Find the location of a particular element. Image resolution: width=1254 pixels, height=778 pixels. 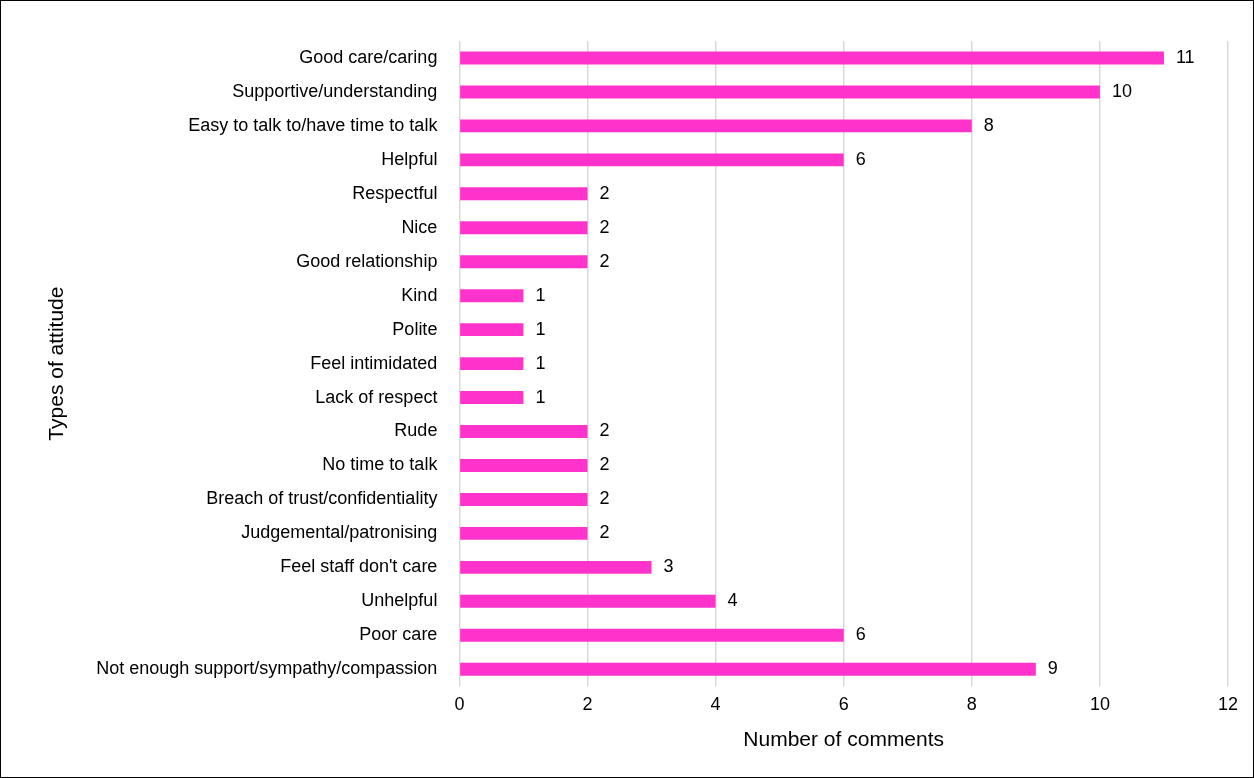

y-tick-label: Breach of trust/confidentiality is located at coordinates (322, 498).